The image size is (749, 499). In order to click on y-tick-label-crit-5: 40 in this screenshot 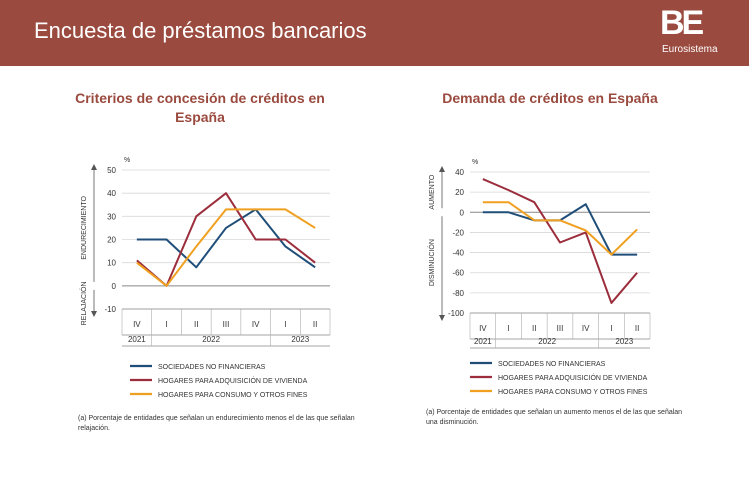, I will do `click(111, 193)`.